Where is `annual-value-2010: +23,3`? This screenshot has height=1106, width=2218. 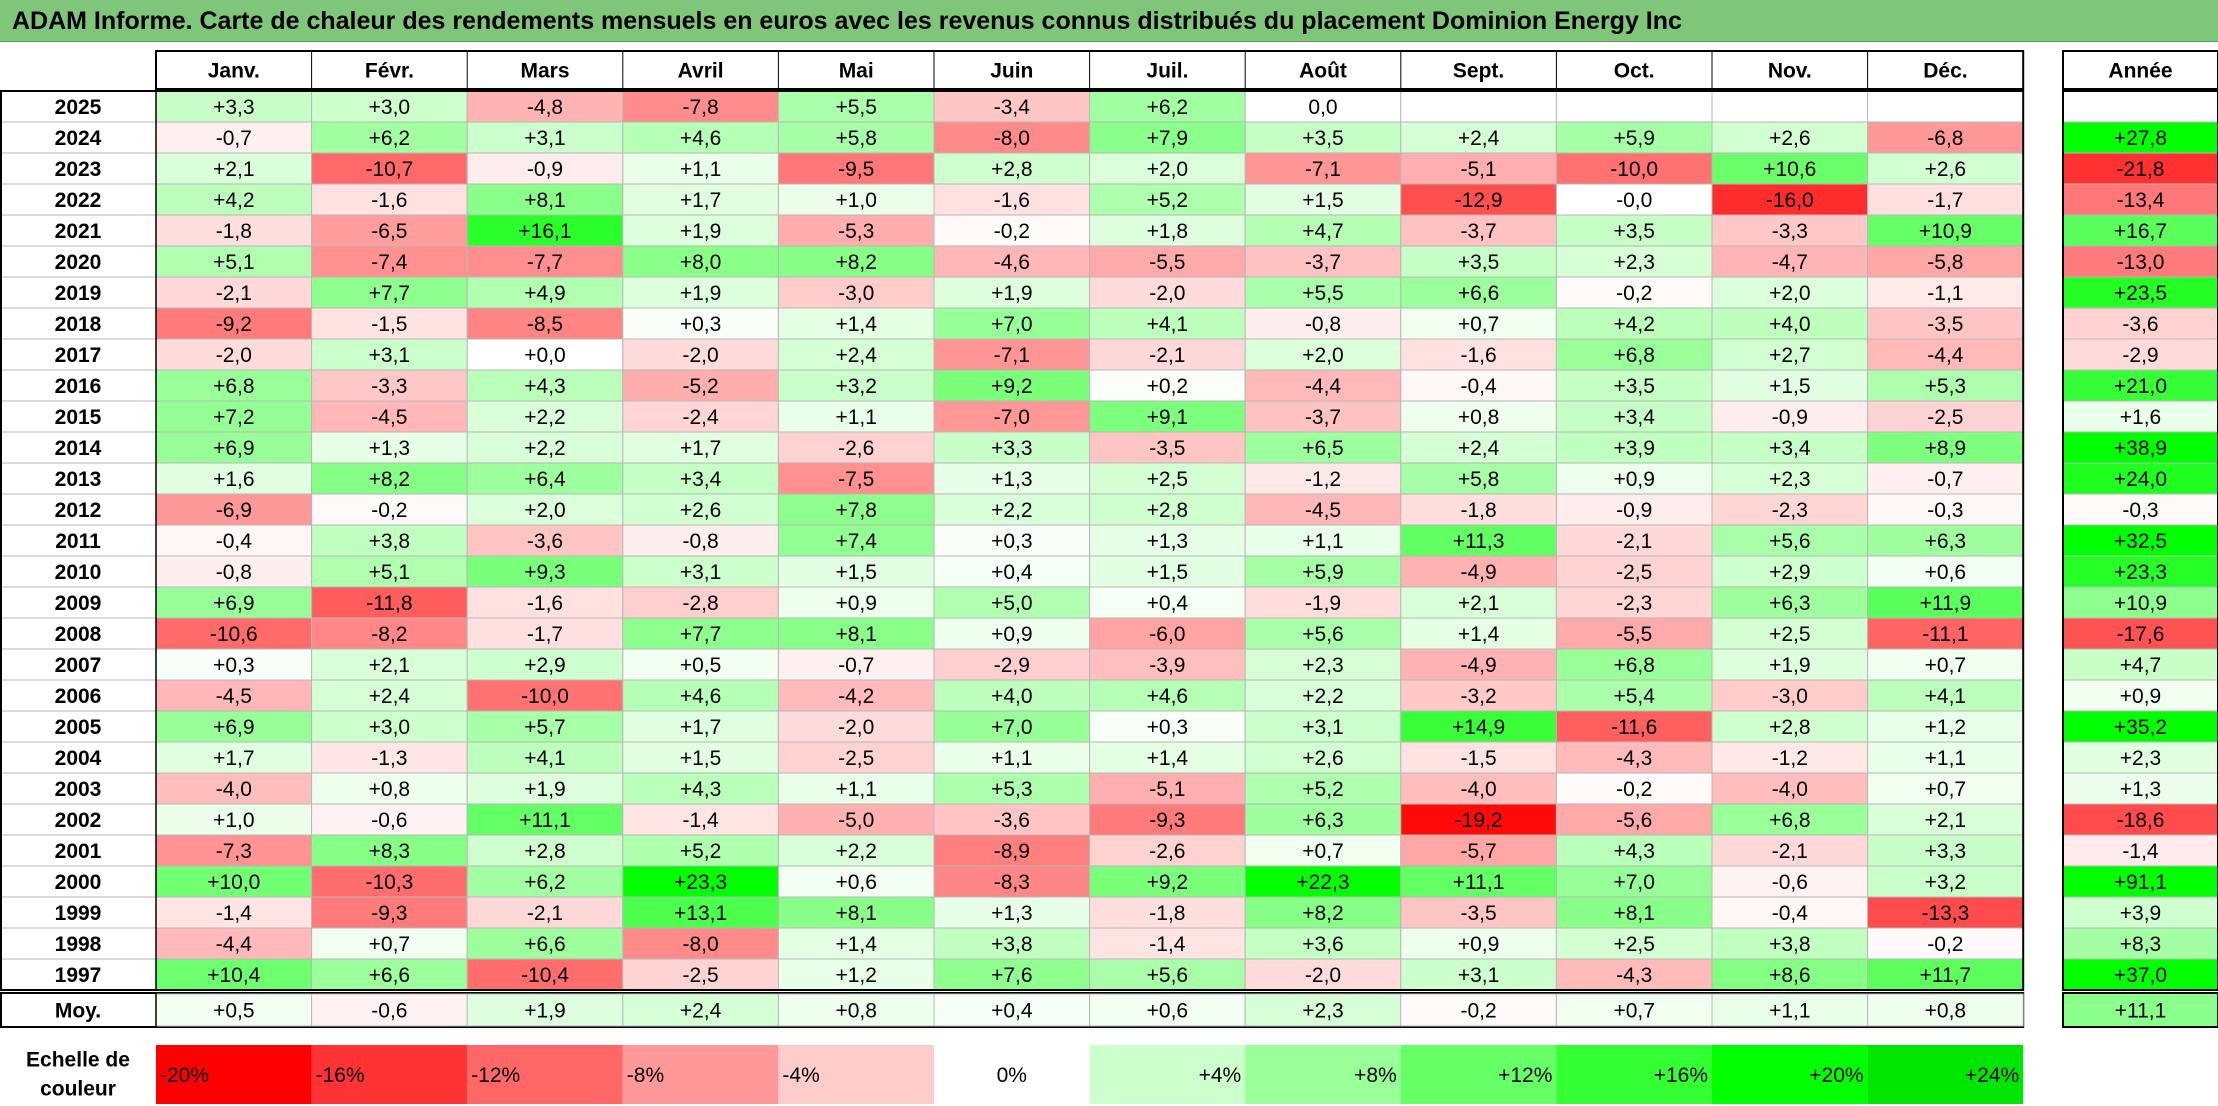 annual-value-2010: +23,3 is located at coordinates (2140, 572).